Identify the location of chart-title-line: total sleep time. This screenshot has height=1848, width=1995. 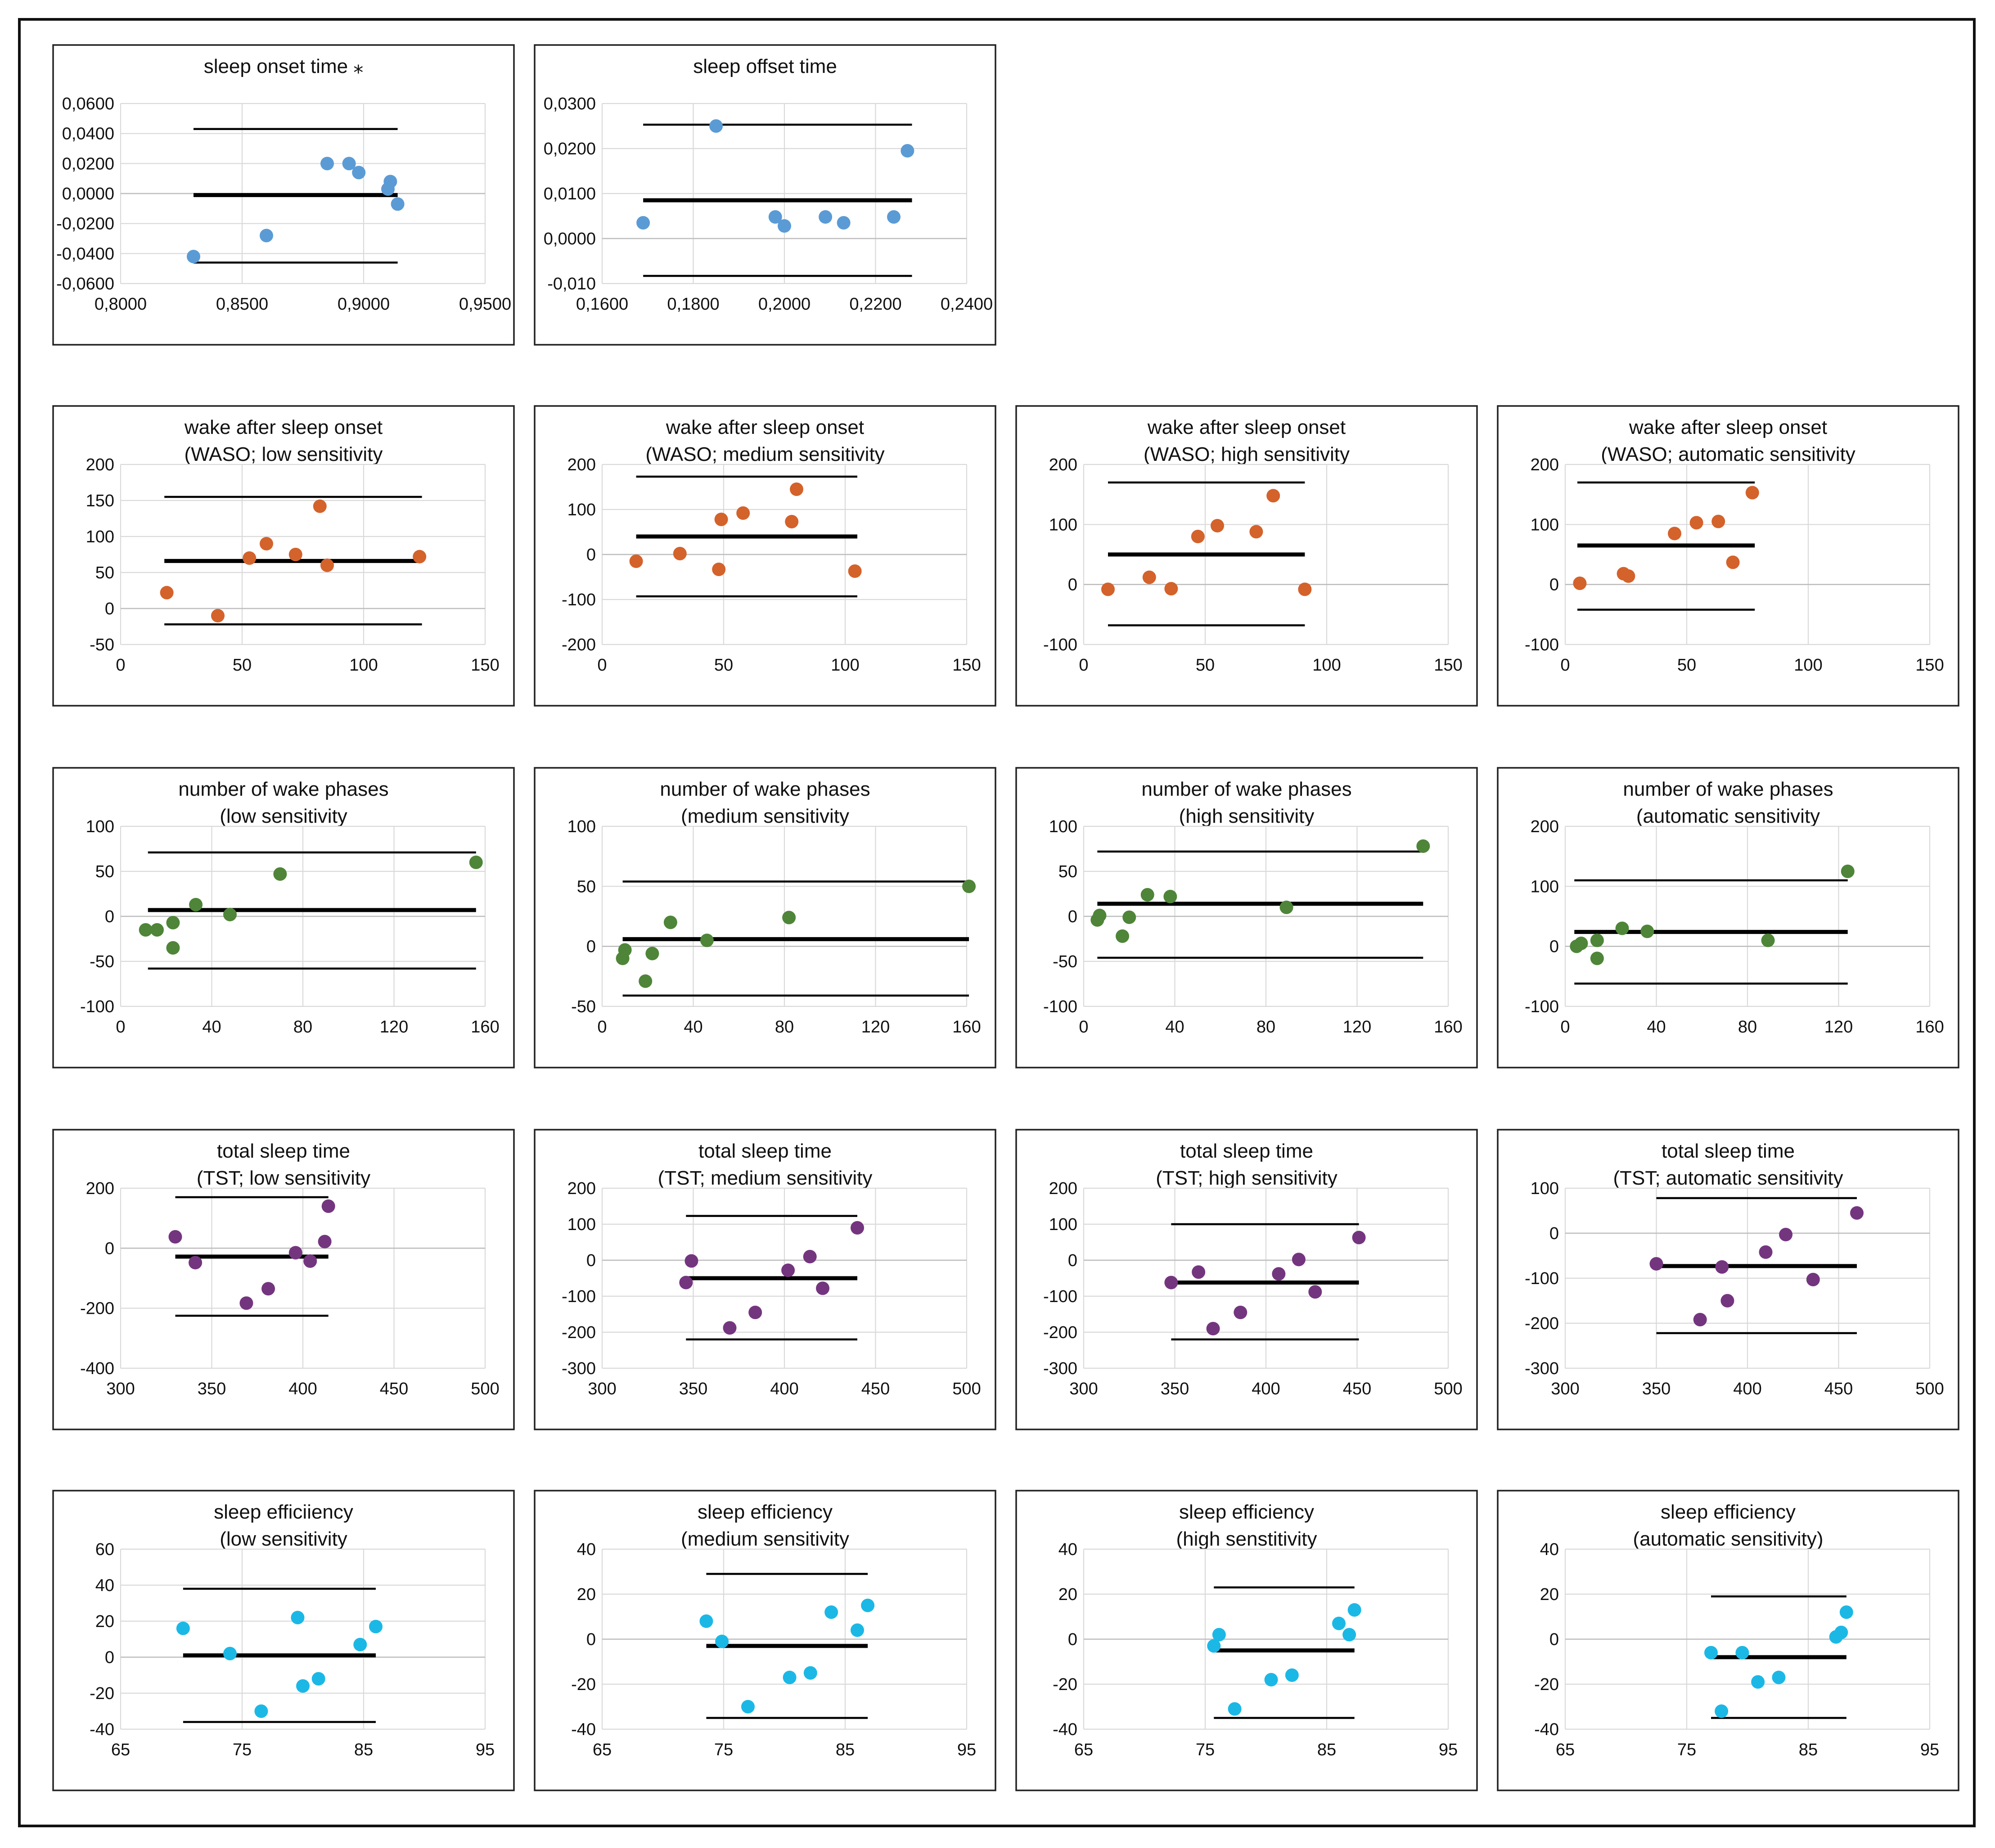
(1246, 1151).